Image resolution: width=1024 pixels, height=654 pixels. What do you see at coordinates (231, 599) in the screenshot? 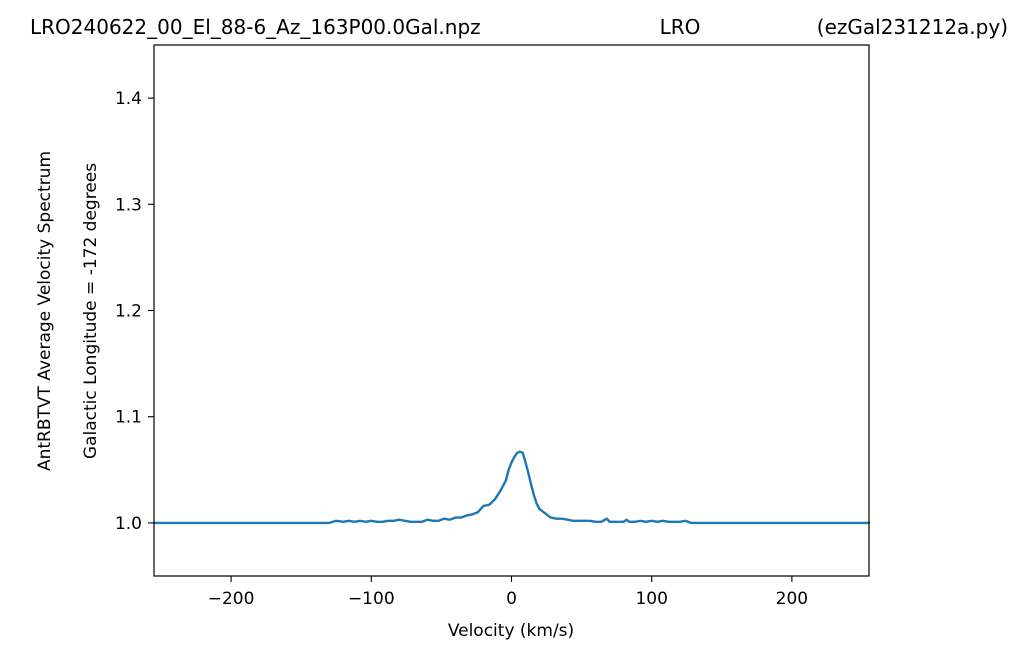
I see `x-tick-label: −200` at bounding box center [231, 599].